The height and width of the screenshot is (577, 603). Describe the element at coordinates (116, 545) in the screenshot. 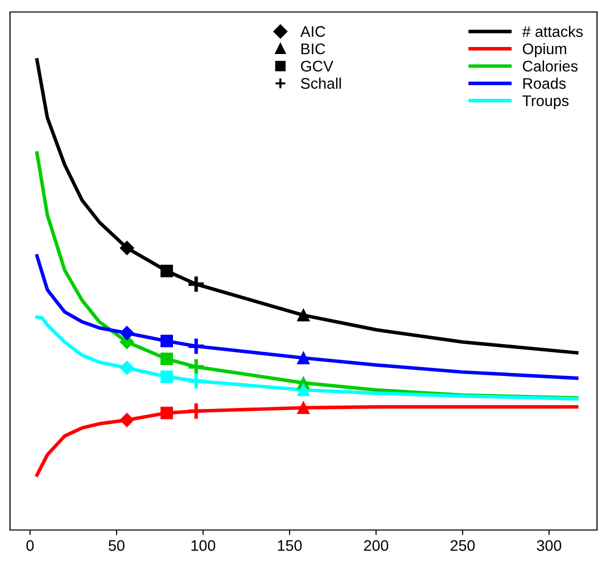

I see `x-tick-label: 50` at that location.